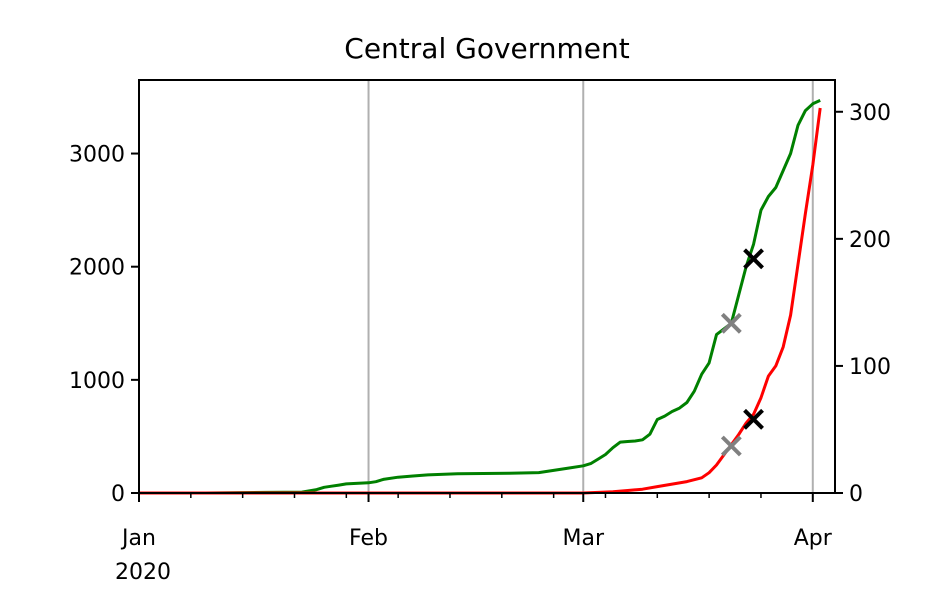 The height and width of the screenshot is (608, 936). What do you see at coordinates (870, 113) in the screenshot?
I see `y-right-tick-label: 300` at bounding box center [870, 113].